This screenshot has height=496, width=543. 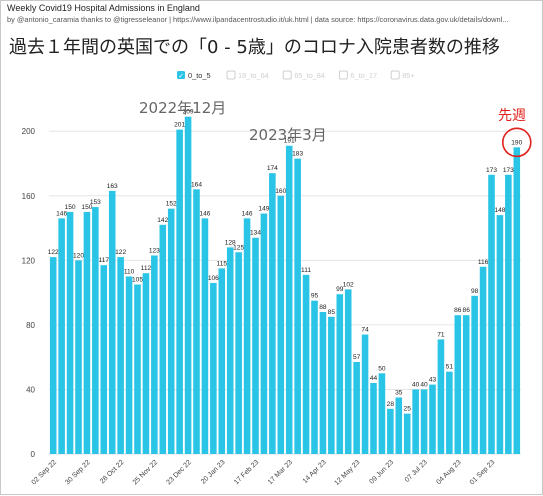 What do you see at coordinates (323, 307) in the screenshot?
I see `bar-value-label: 88` at bounding box center [323, 307].